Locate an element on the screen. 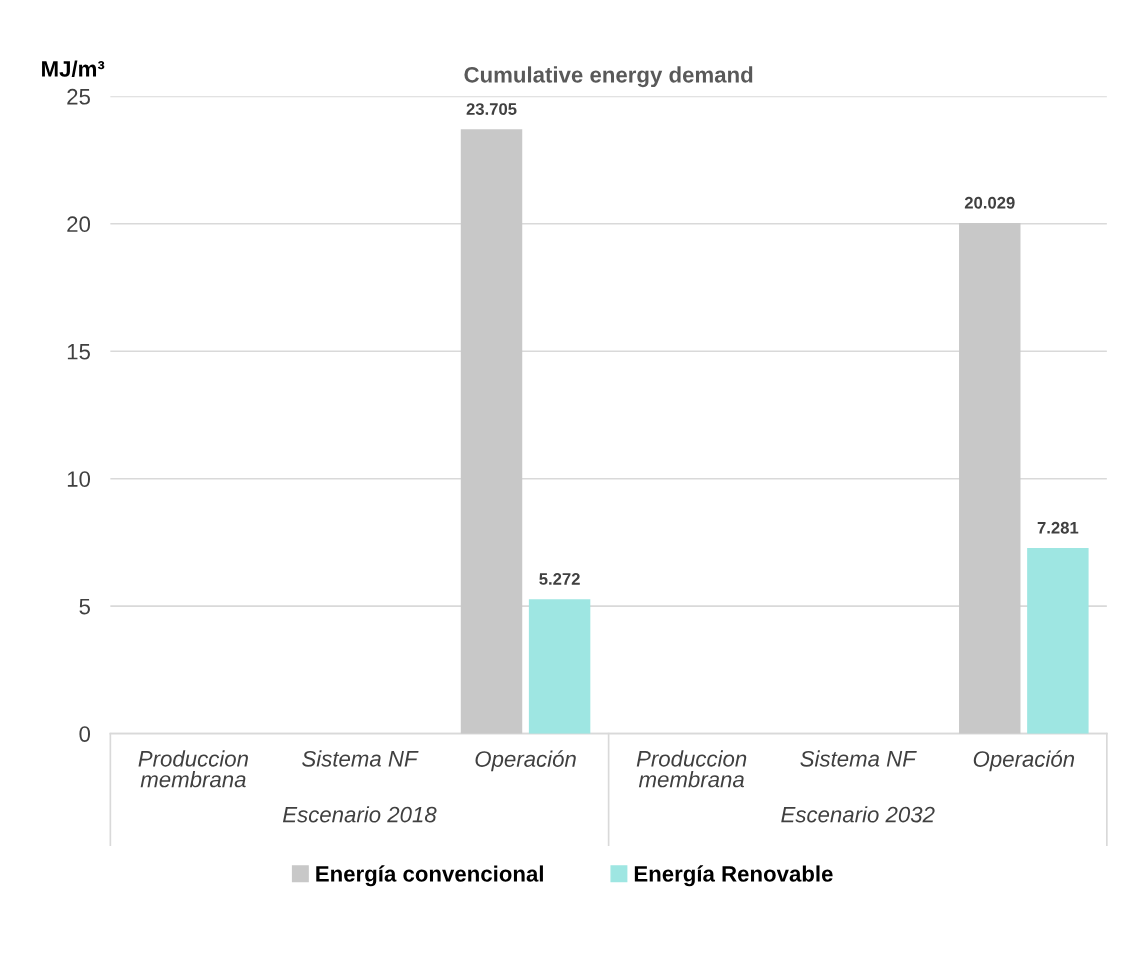 The image size is (1126, 973). data-label: 5.272 is located at coordinates (559, 579).